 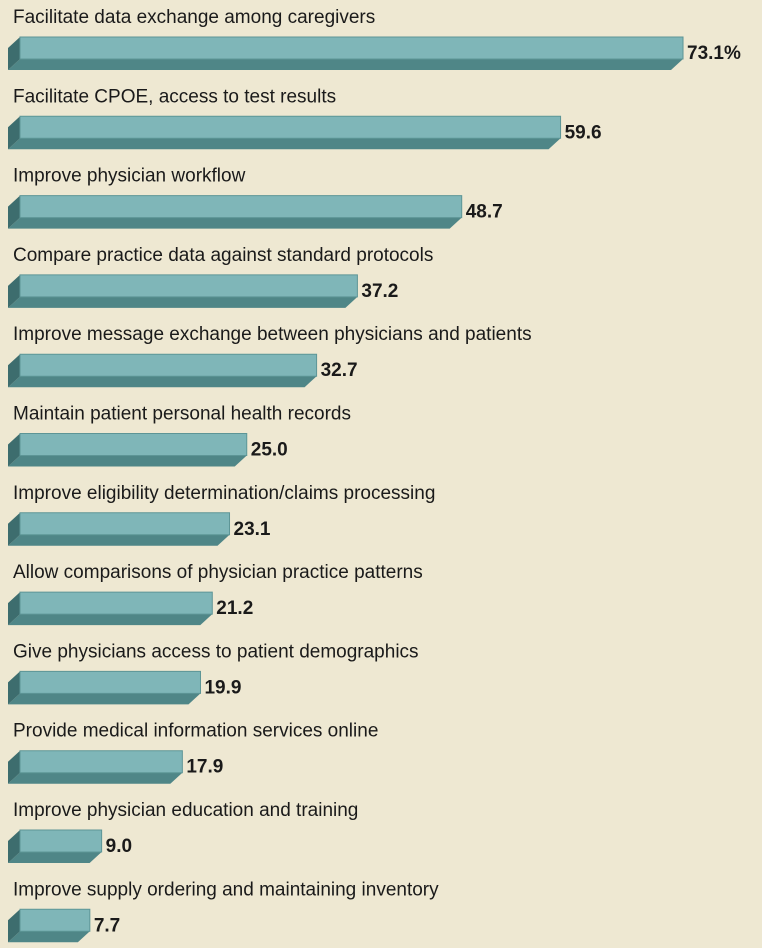 I want to click on value-label: 32.7, so click(x=339, y=370).